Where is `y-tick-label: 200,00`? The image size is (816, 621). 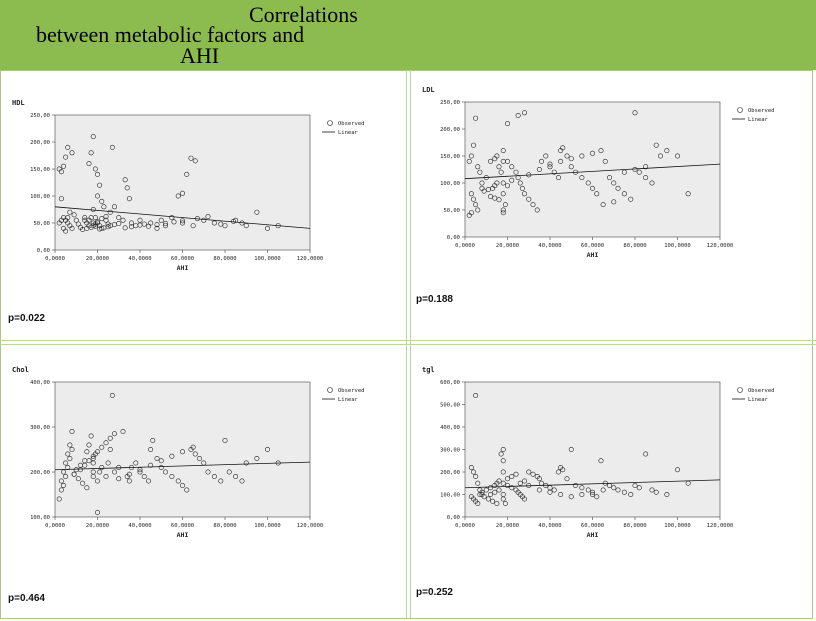
y-tick-label: 200,00 is located at coordinates (450, 473).